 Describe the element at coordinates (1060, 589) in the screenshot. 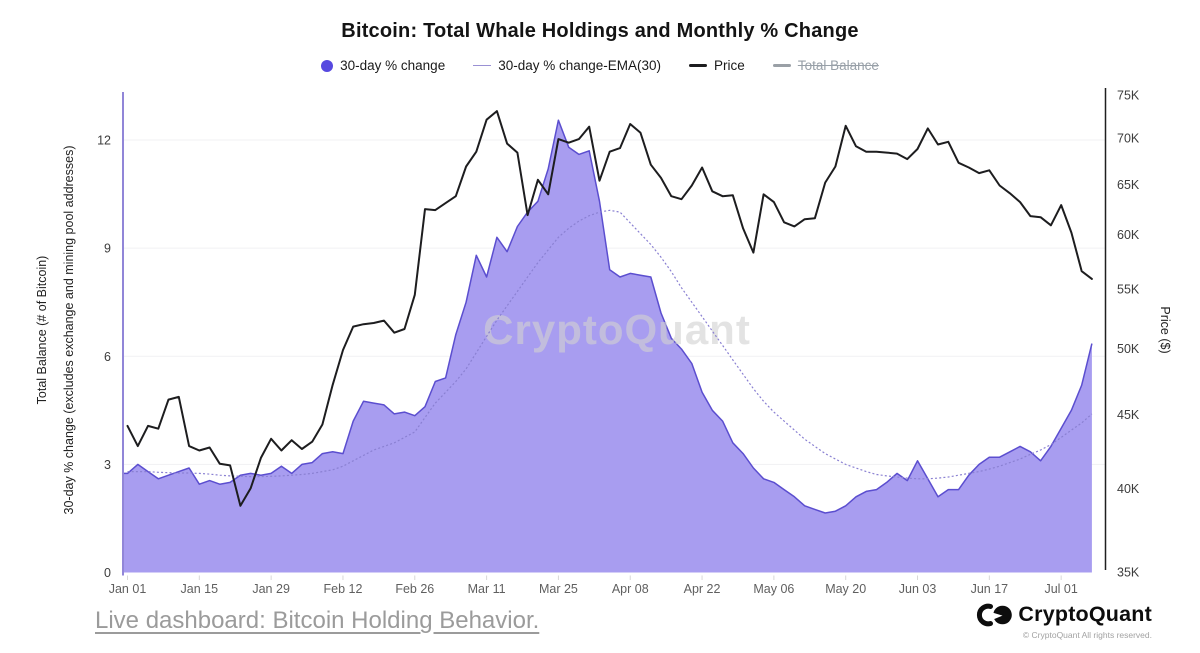

I see `x-axis-tick-label: Jul 01` at that location.